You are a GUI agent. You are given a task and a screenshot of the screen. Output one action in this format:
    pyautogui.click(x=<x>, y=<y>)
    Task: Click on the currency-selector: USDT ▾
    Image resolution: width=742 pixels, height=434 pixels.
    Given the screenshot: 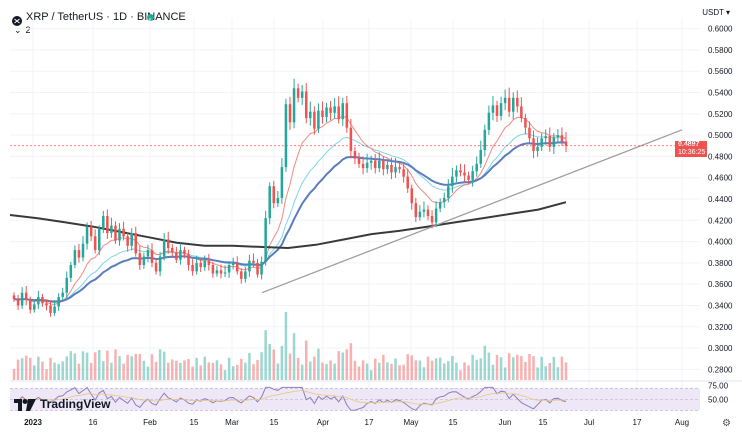 What is the action you would take?
    pyautogui.click(x=716, y=12)
    